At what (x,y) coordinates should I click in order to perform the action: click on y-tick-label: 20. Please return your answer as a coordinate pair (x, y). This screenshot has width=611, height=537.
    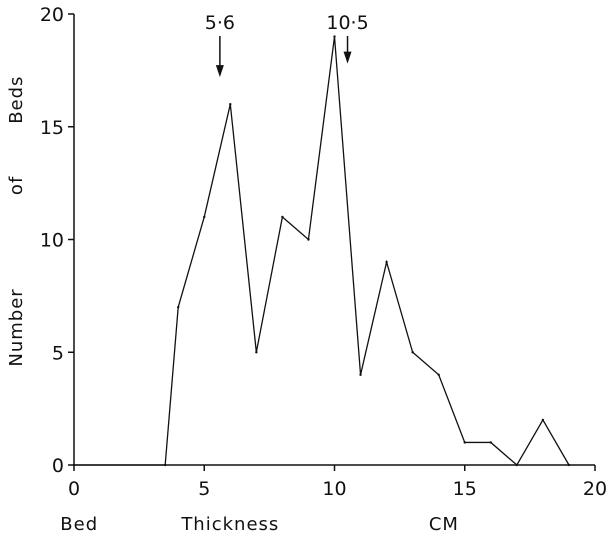
    Looking at the image, I should click on (52, 15).